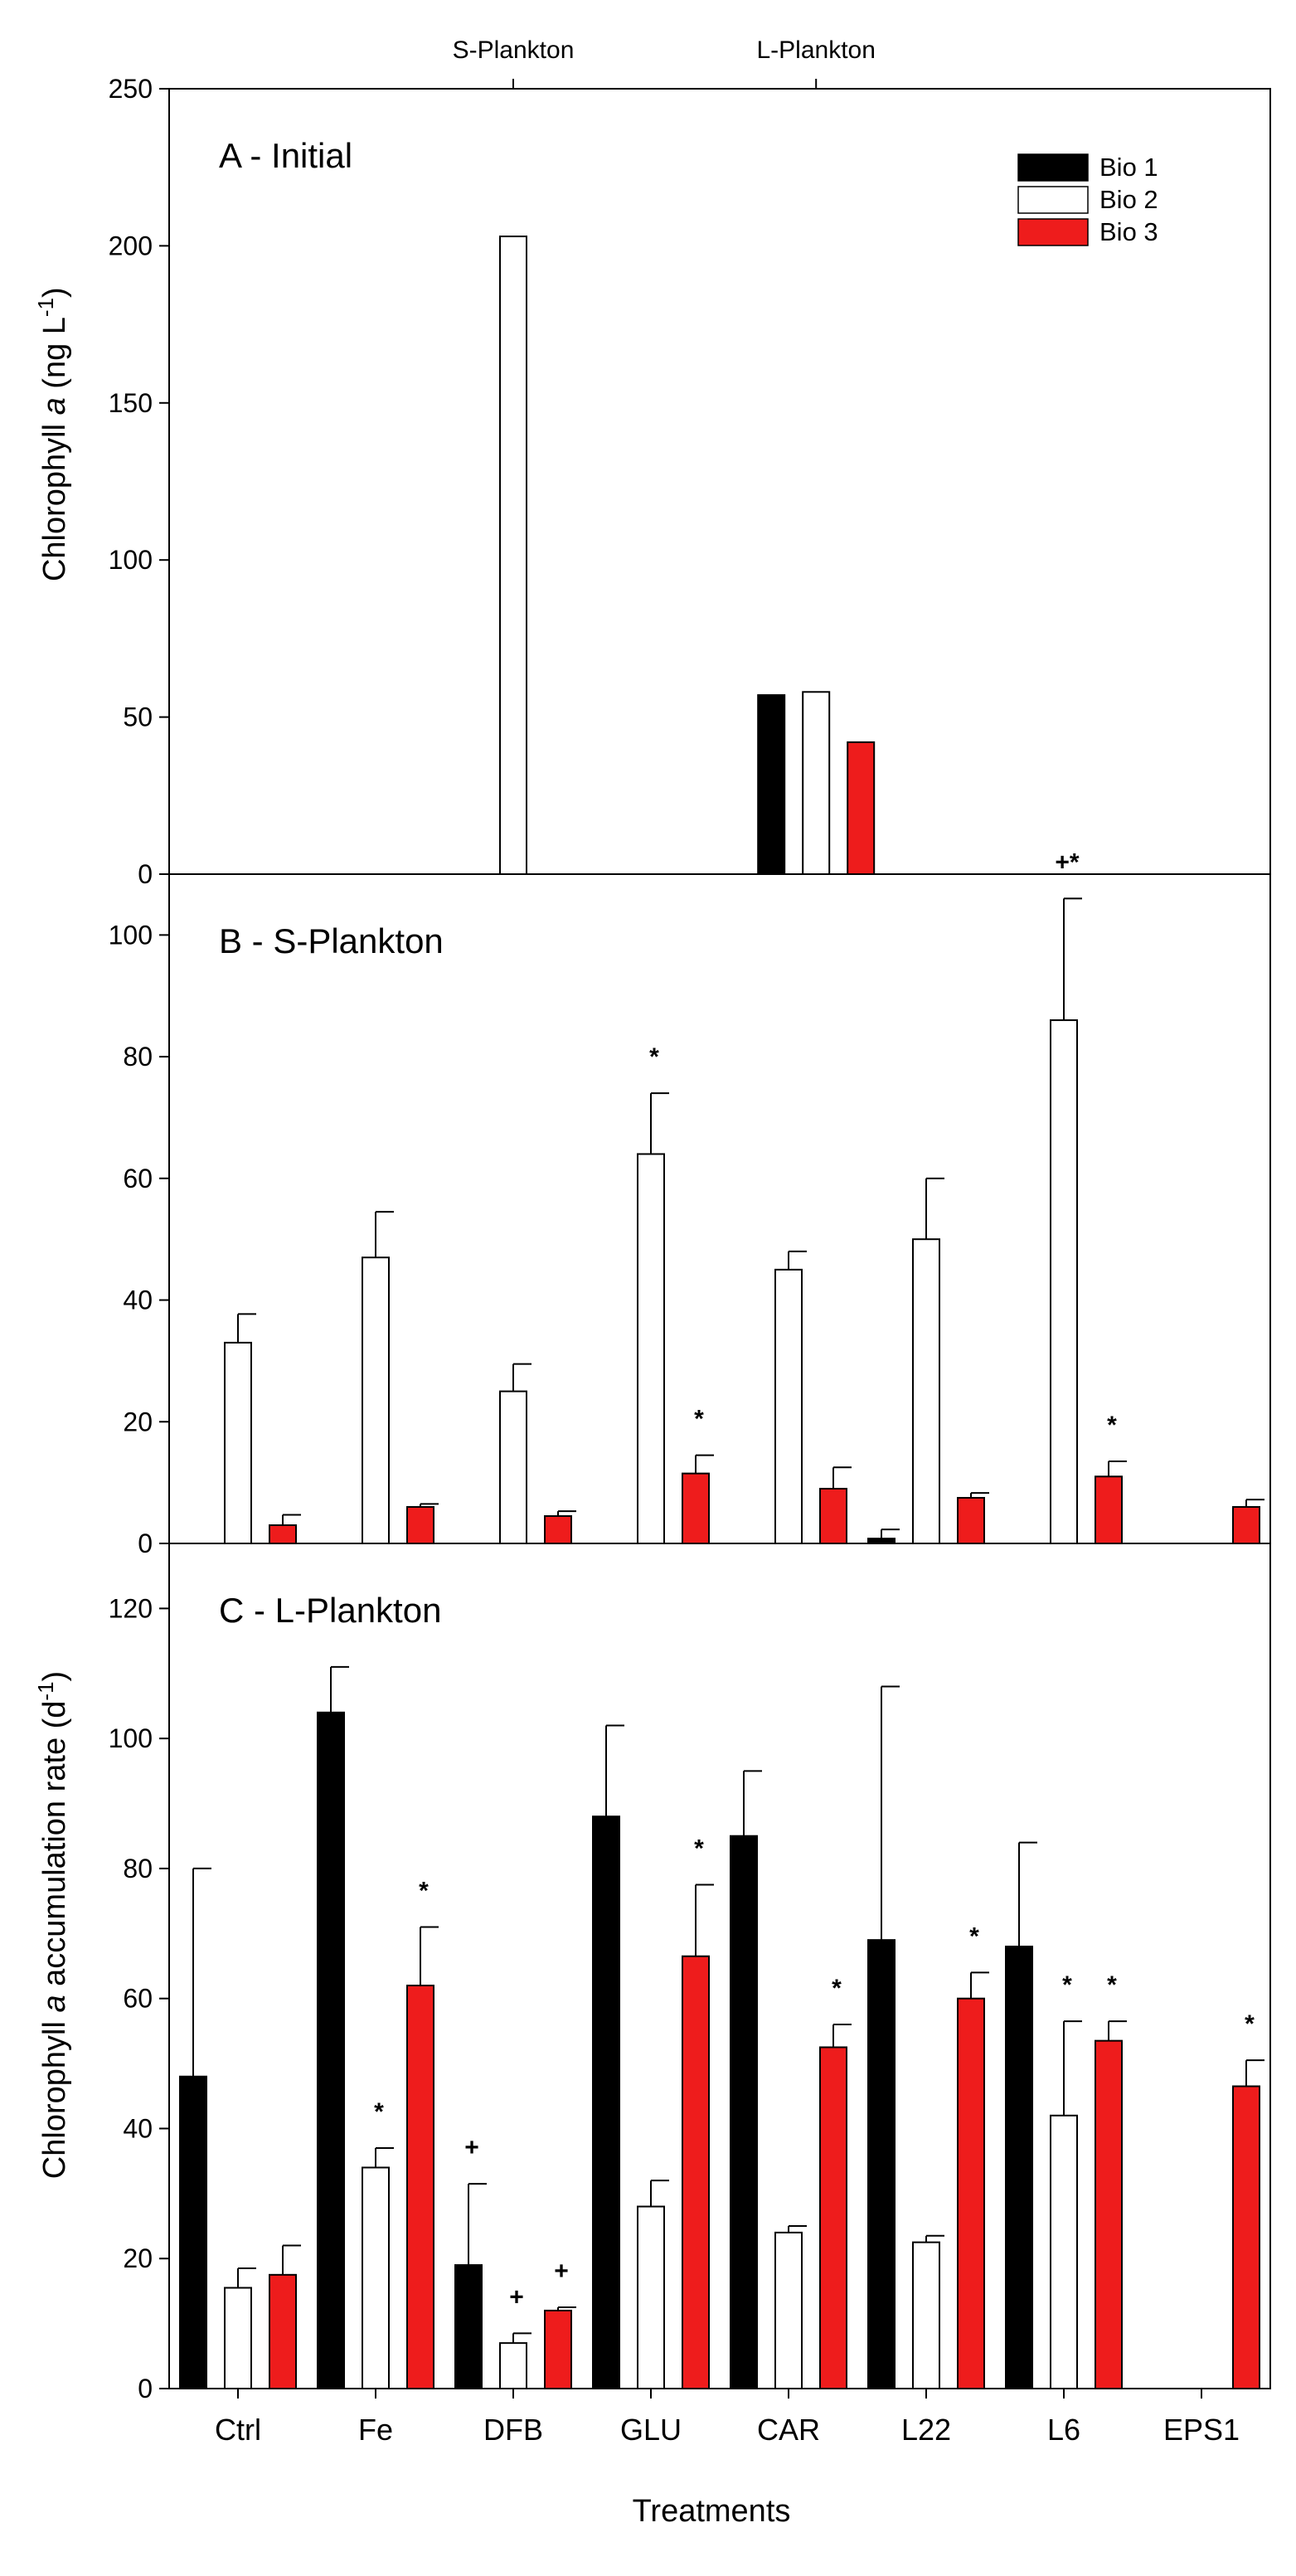  What do you see at coordinates (330, 1611) in the screenshot?
I see `panel-title: C - L-Plankton` at bounding box center [330, 1611].